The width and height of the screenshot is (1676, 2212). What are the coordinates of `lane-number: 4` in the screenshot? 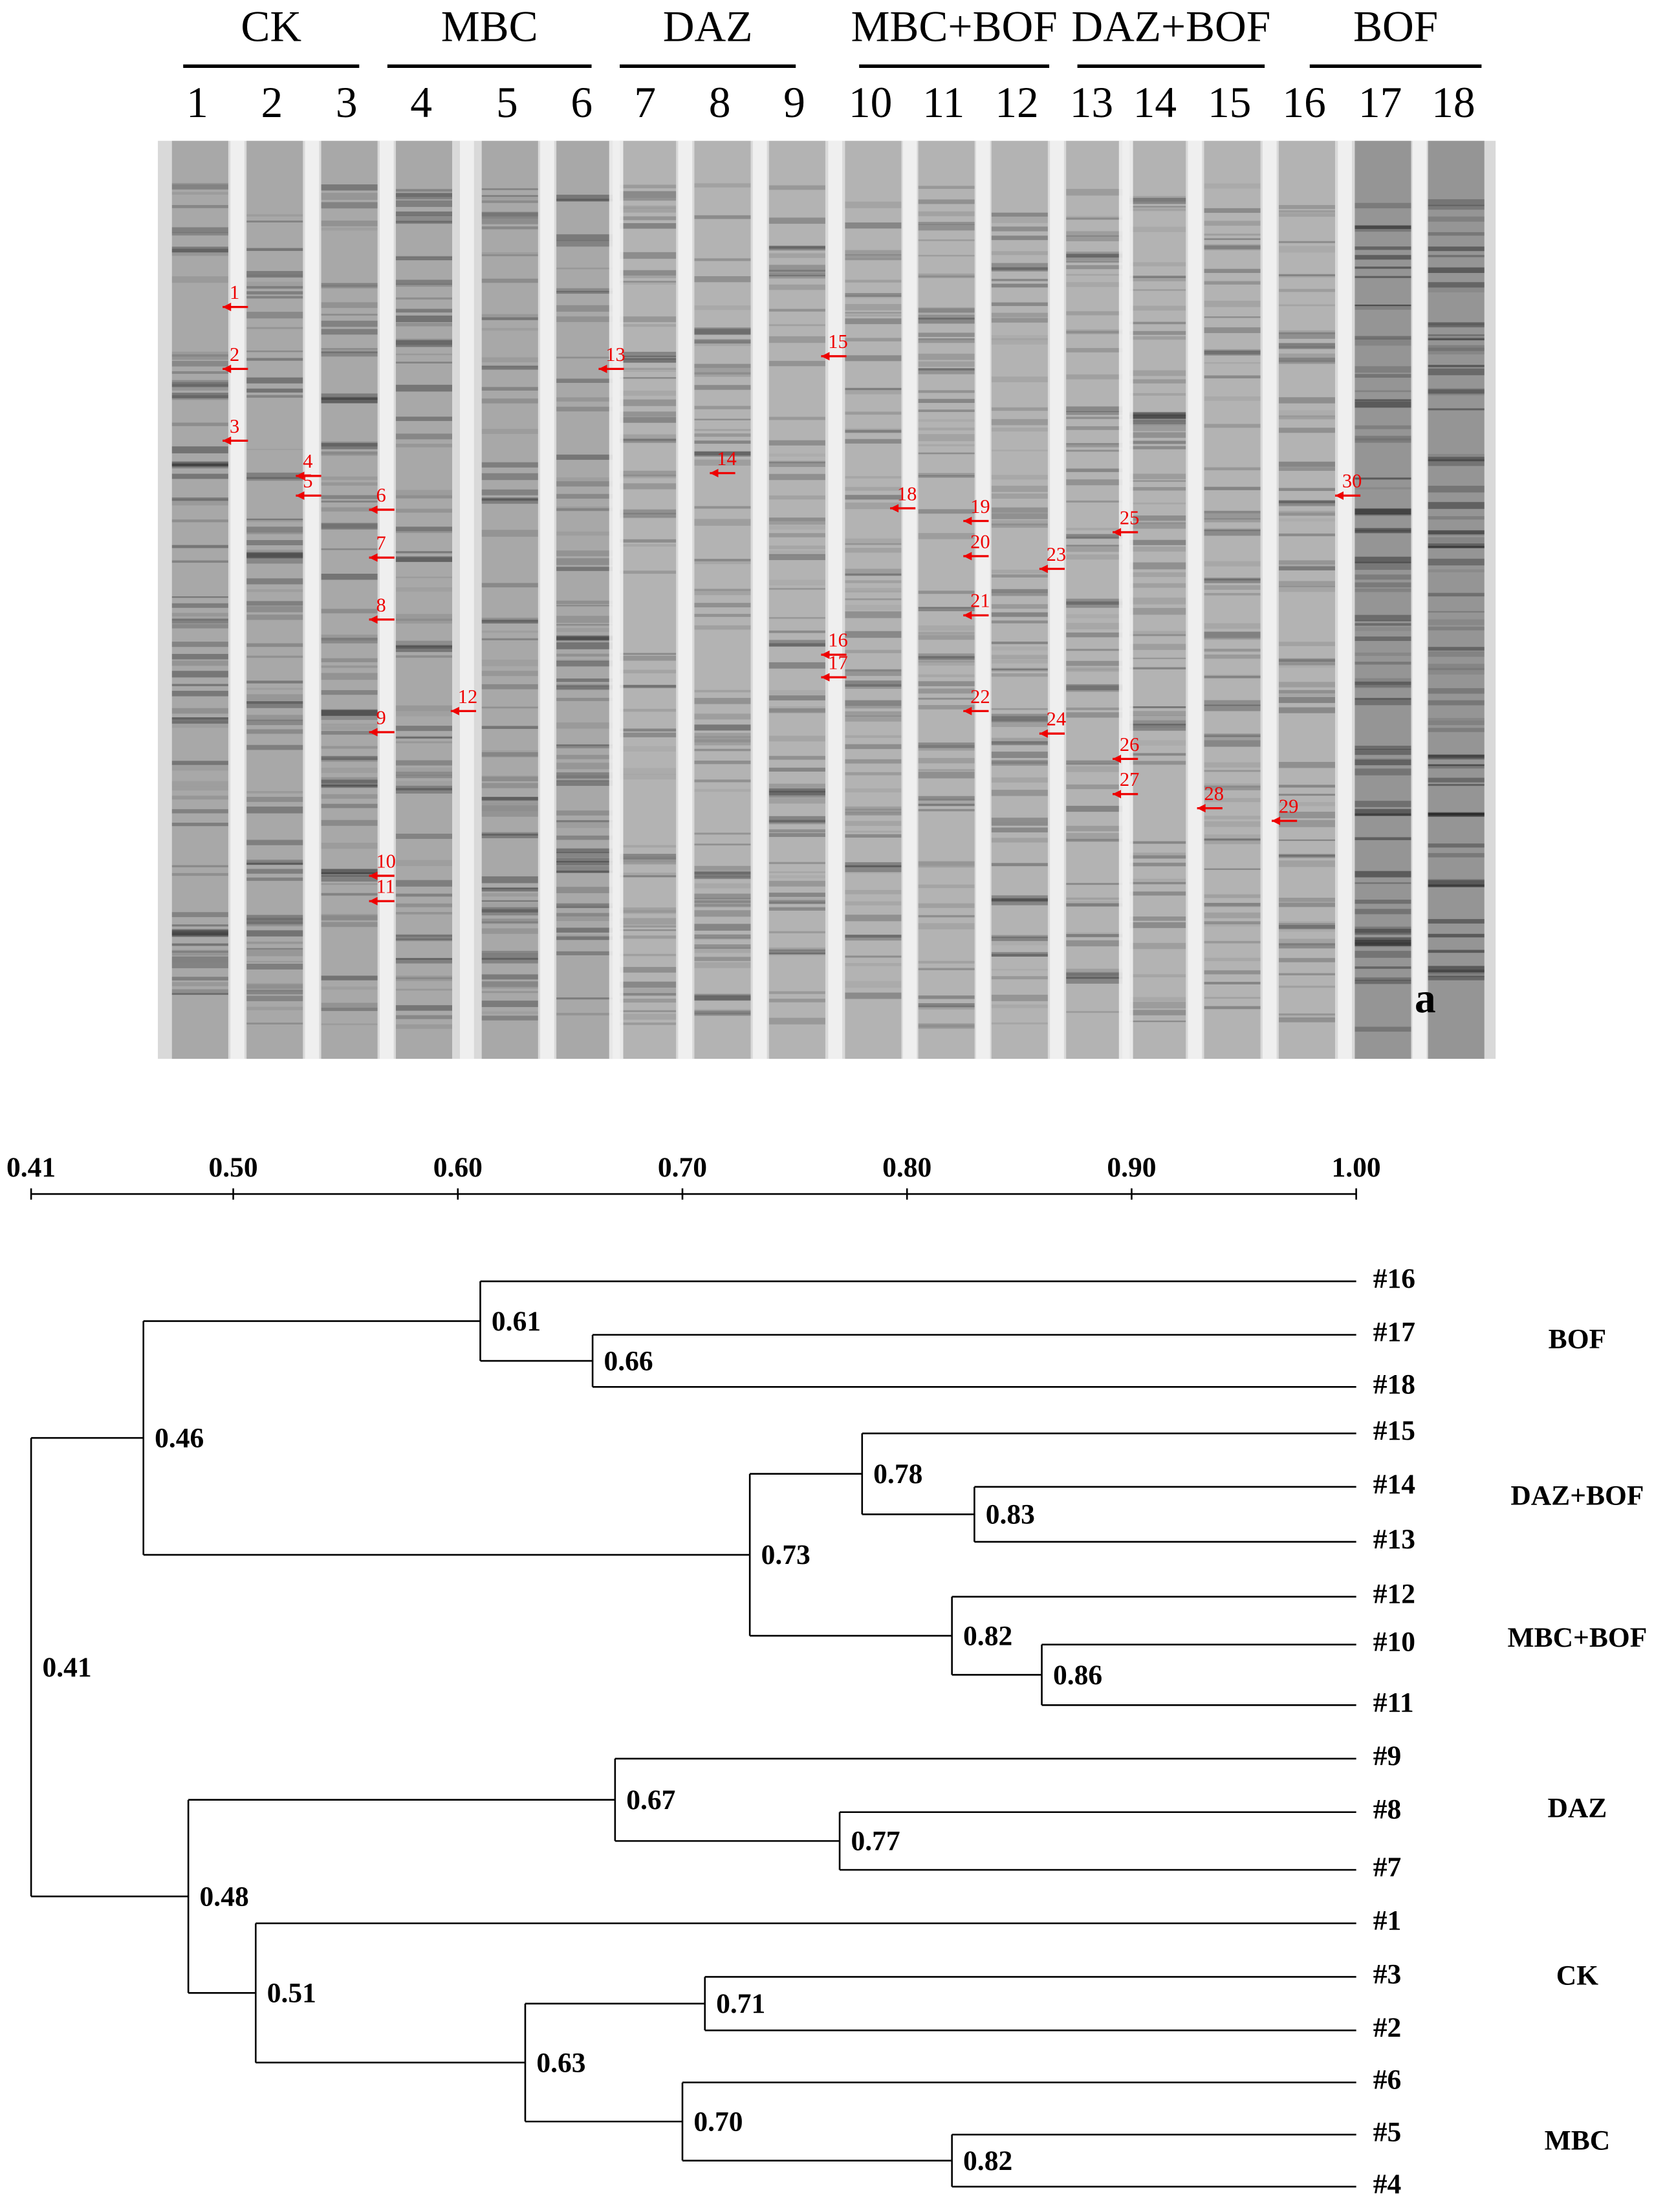 It's located at (421, 102).